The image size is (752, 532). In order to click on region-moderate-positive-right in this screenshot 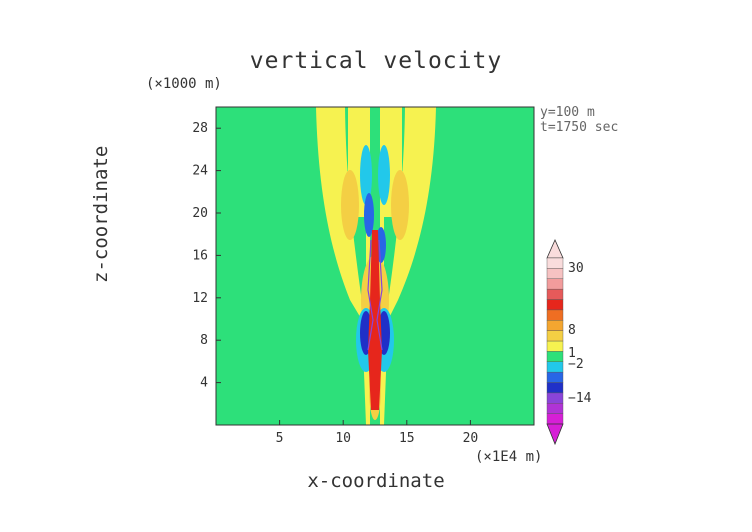, I will do `click(400, 205)`.